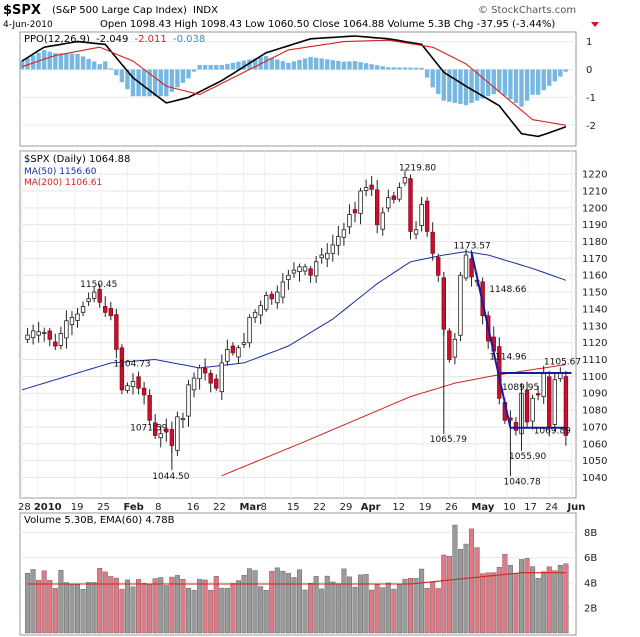  I want to click on price-tick-label: 1090, so click(594, 394).